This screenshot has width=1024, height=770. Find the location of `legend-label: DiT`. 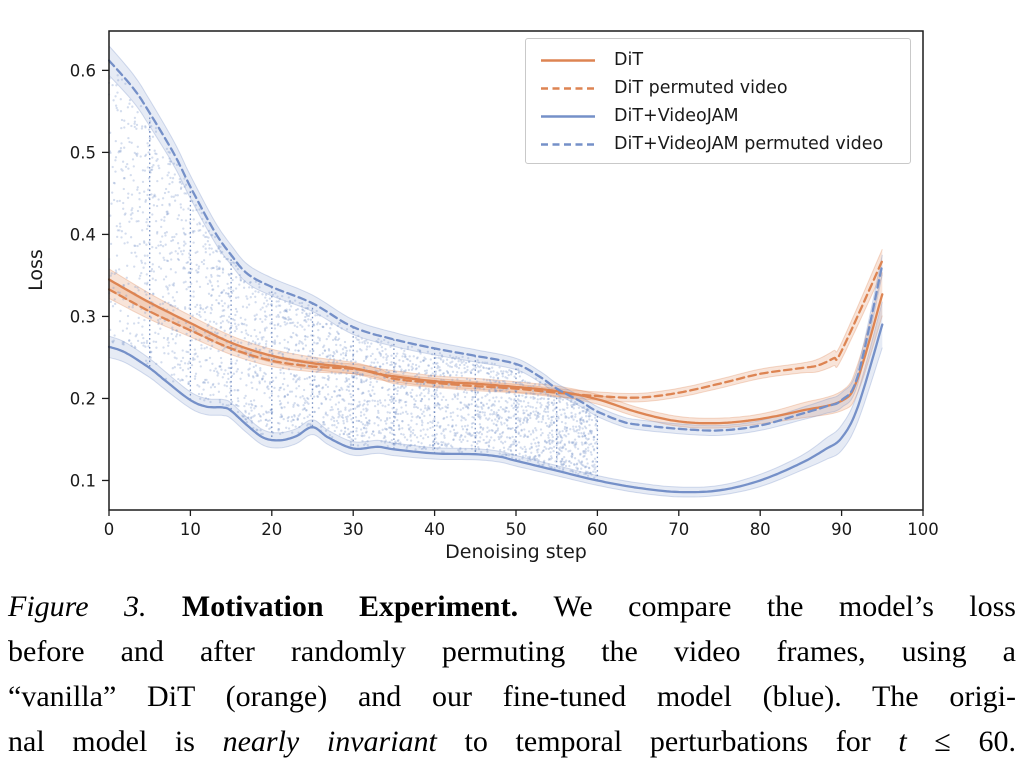

legend-label: DiT is located at coordinates (629, 60).